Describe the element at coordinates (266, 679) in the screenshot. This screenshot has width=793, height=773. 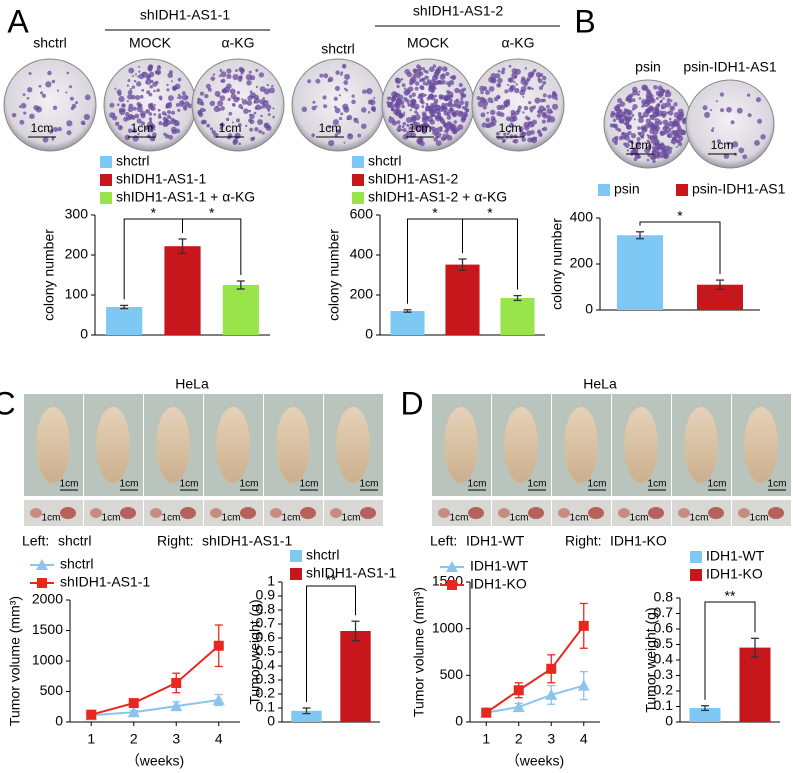
I see `y-tick-label: 0.3` at that location.